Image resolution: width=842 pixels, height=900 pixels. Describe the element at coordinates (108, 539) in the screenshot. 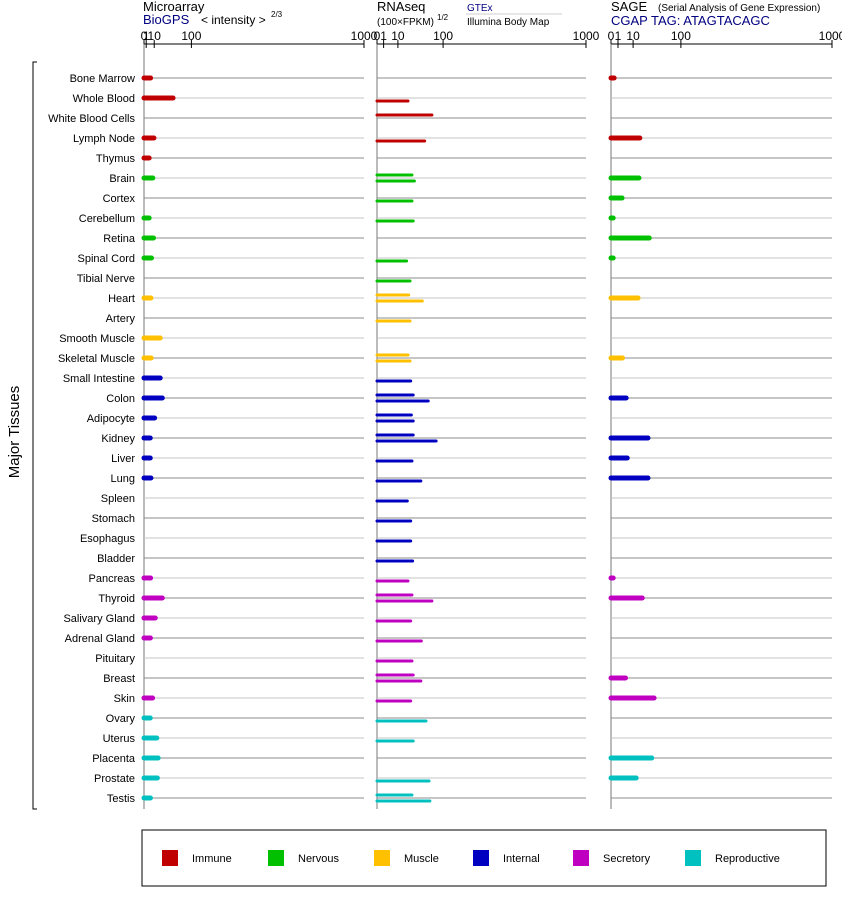

I see `tissue-label: Esophagus` at that location.